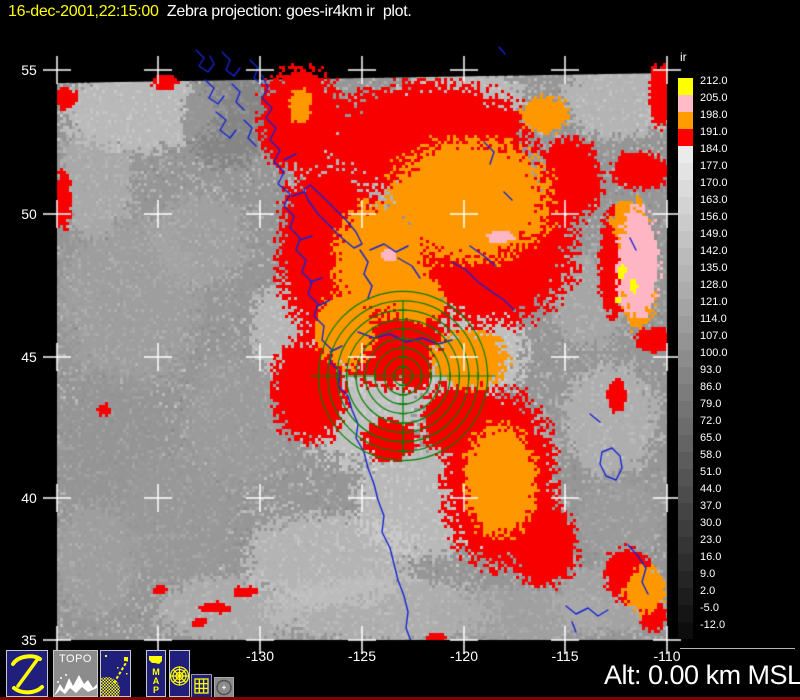 The height and width of the screenshot is (700, 800). I want to click on map-button-label: M A P, so click(156, 681).